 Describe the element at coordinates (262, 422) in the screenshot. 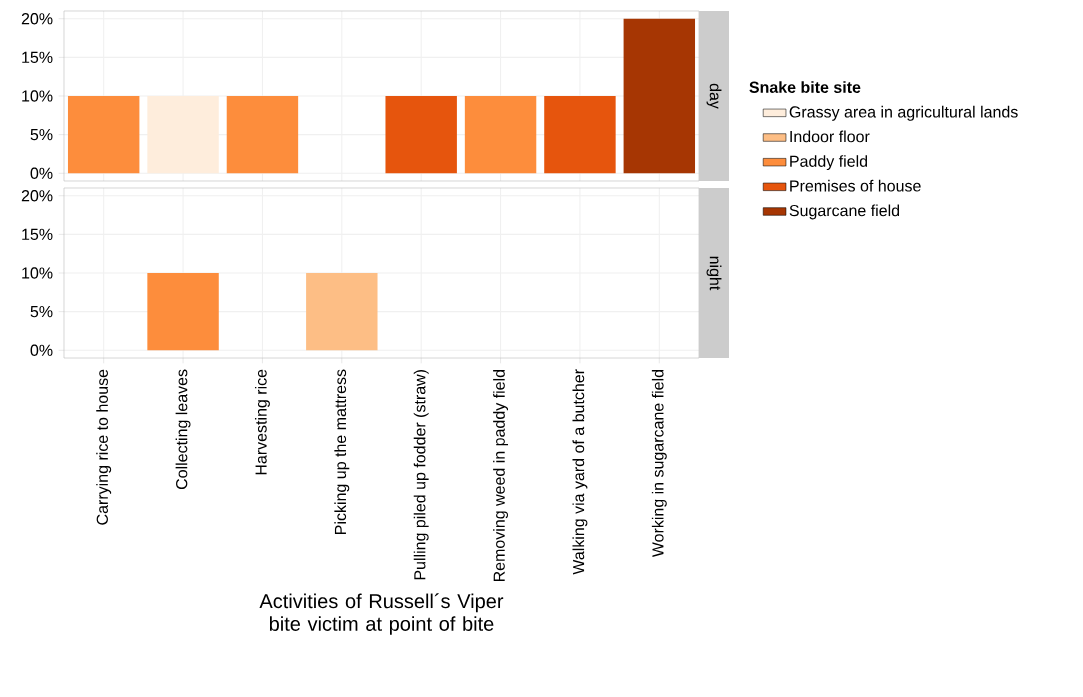

I see `x-tick-label: Harvesting rice` at that location.